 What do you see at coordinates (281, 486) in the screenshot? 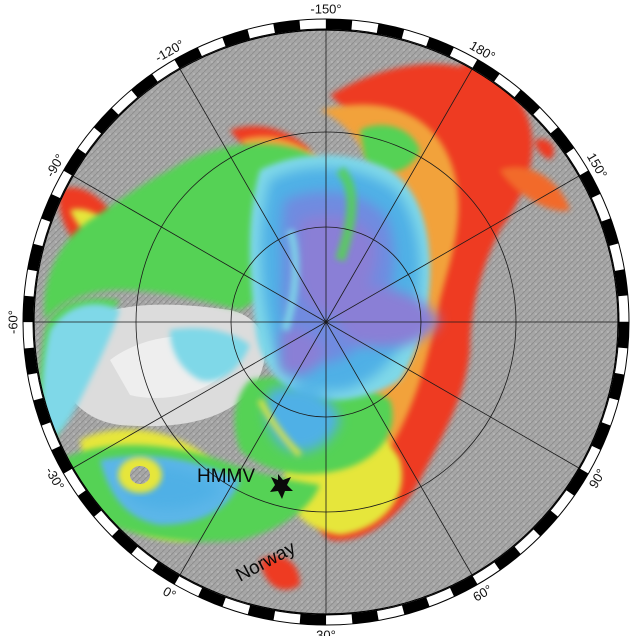
I see `hmmv-star-icon` at bounding box center [281, 486].